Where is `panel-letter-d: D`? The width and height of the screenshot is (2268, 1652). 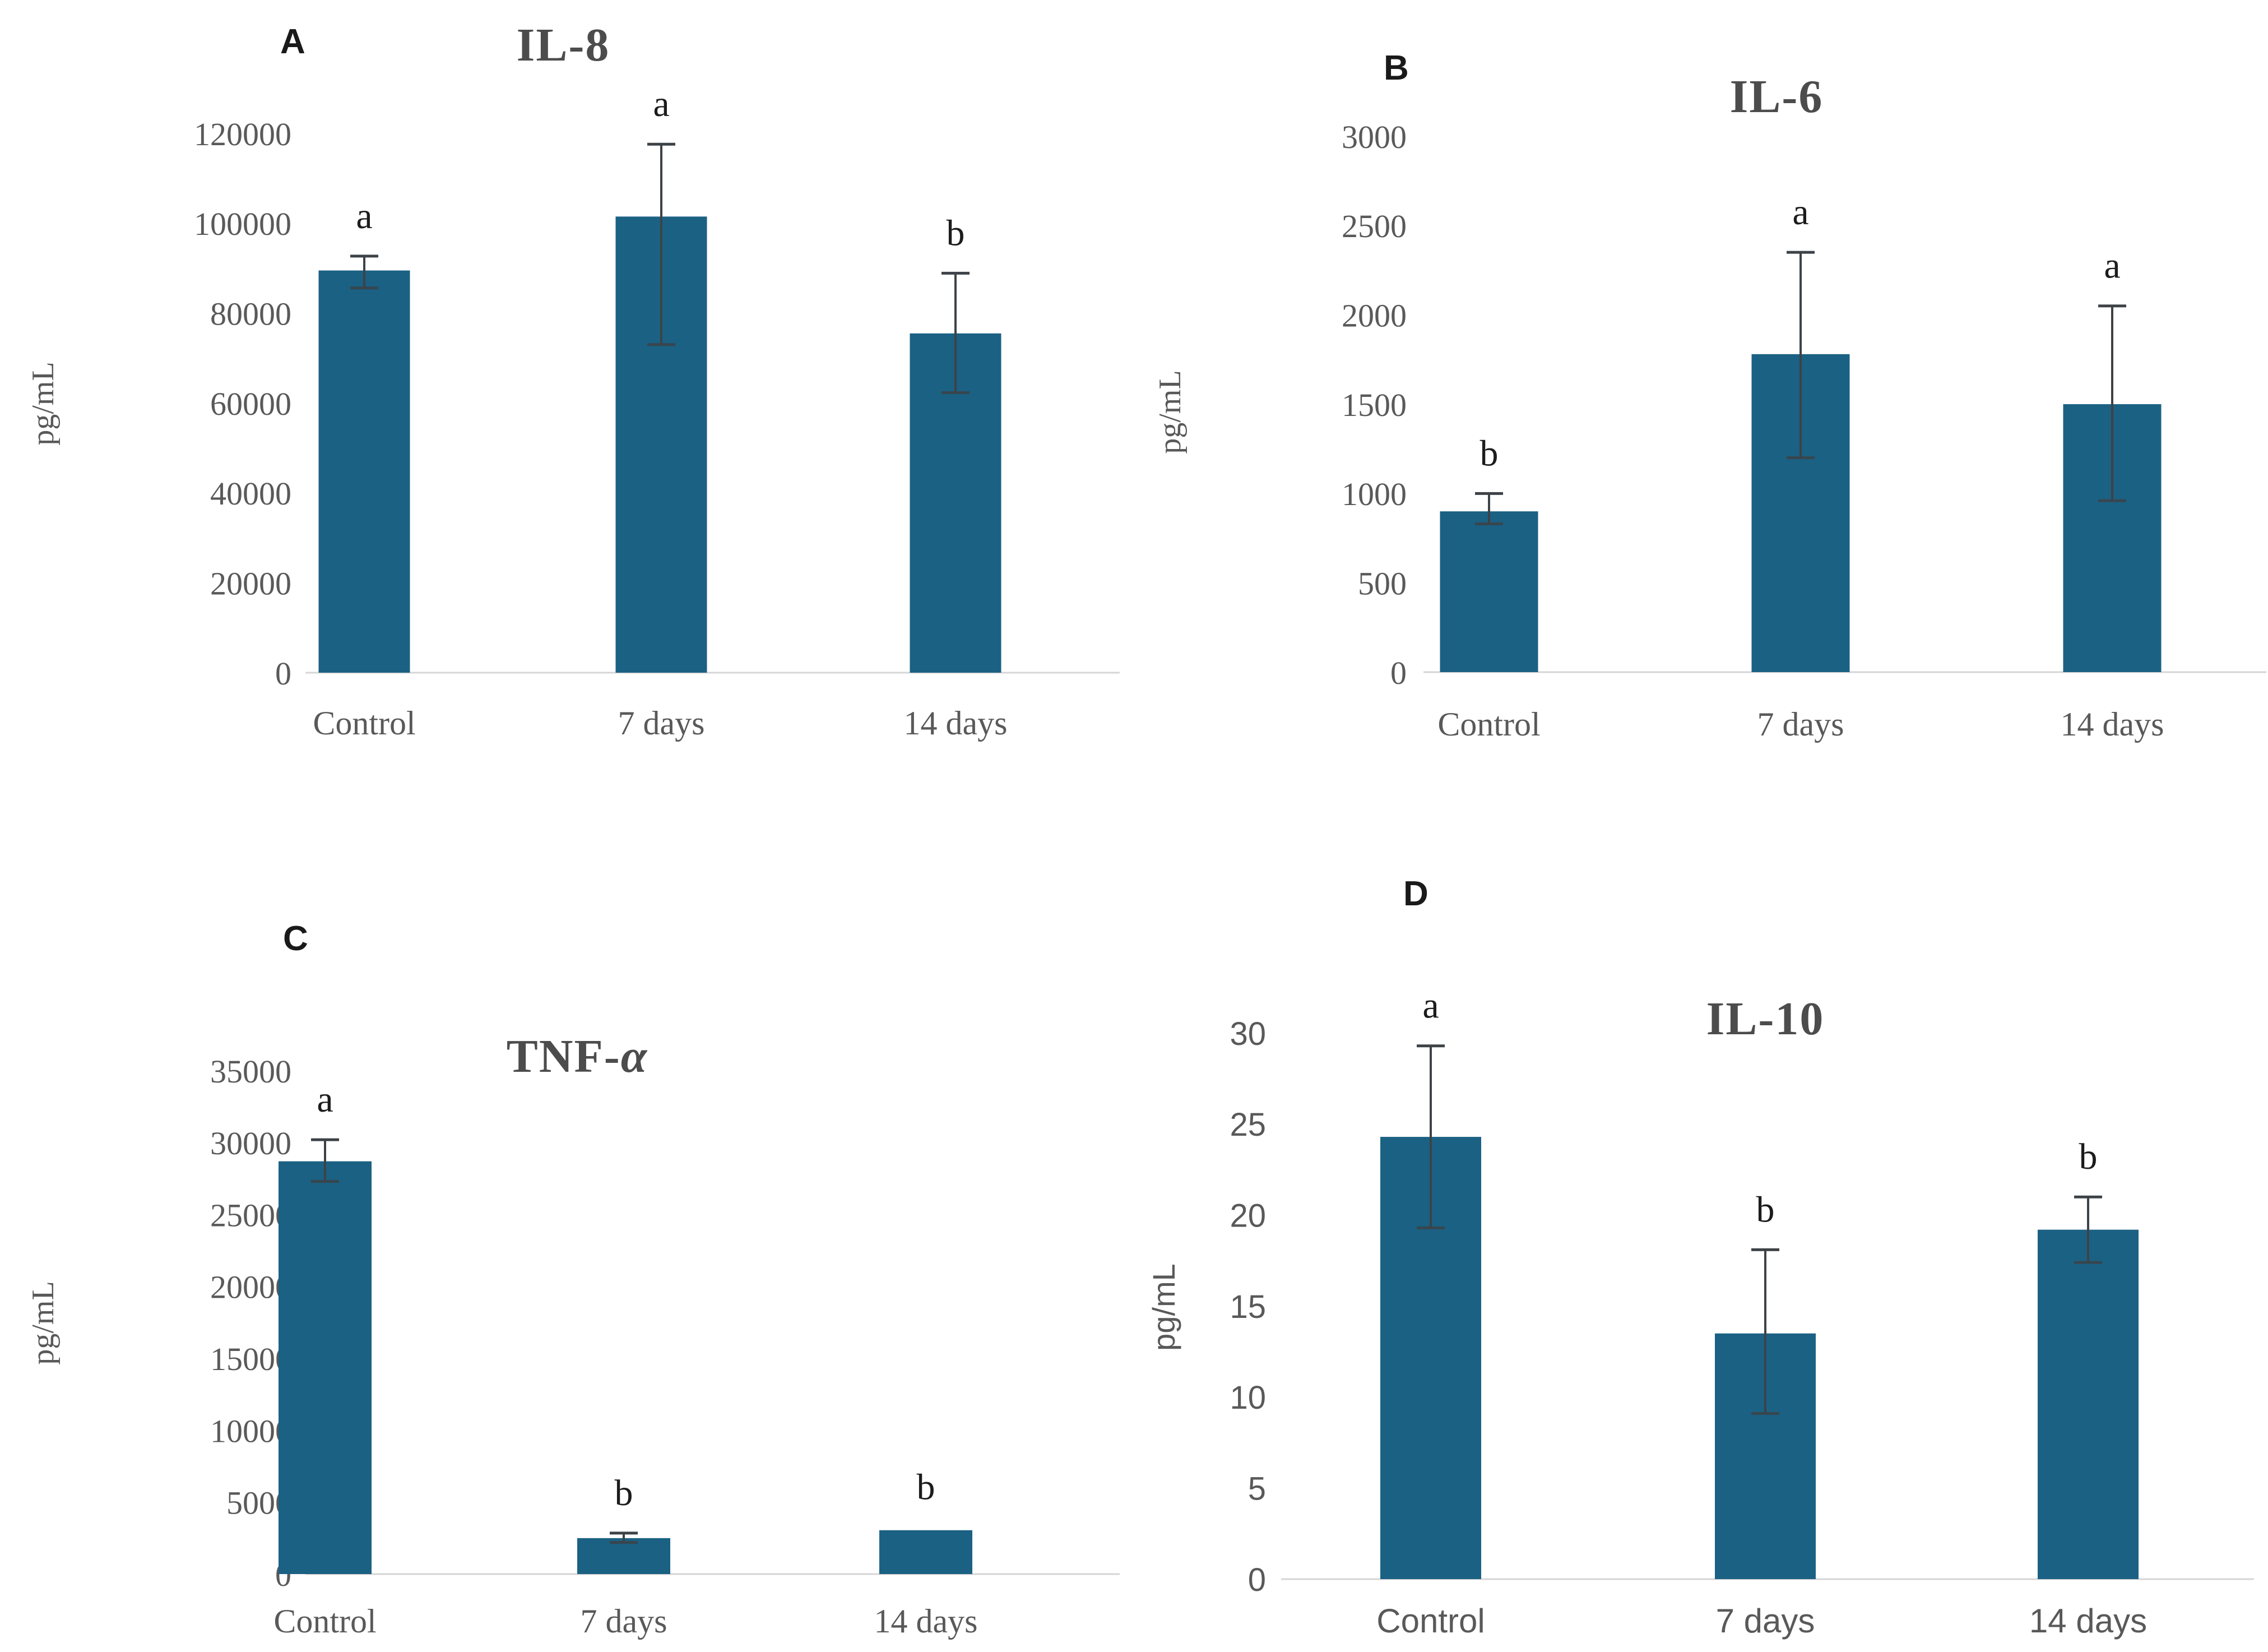
panel-letter-d: D is located at coordinates (1415, 893).